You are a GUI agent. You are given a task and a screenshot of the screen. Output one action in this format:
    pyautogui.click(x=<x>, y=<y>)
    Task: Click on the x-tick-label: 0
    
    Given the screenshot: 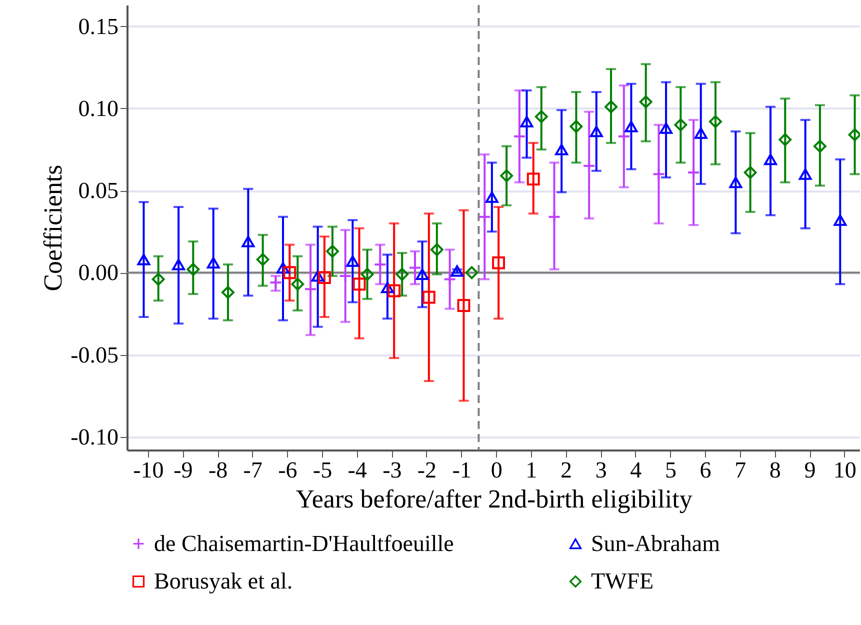 What is the action you would take?
    pyautogui.click(x=496, y=470)
    